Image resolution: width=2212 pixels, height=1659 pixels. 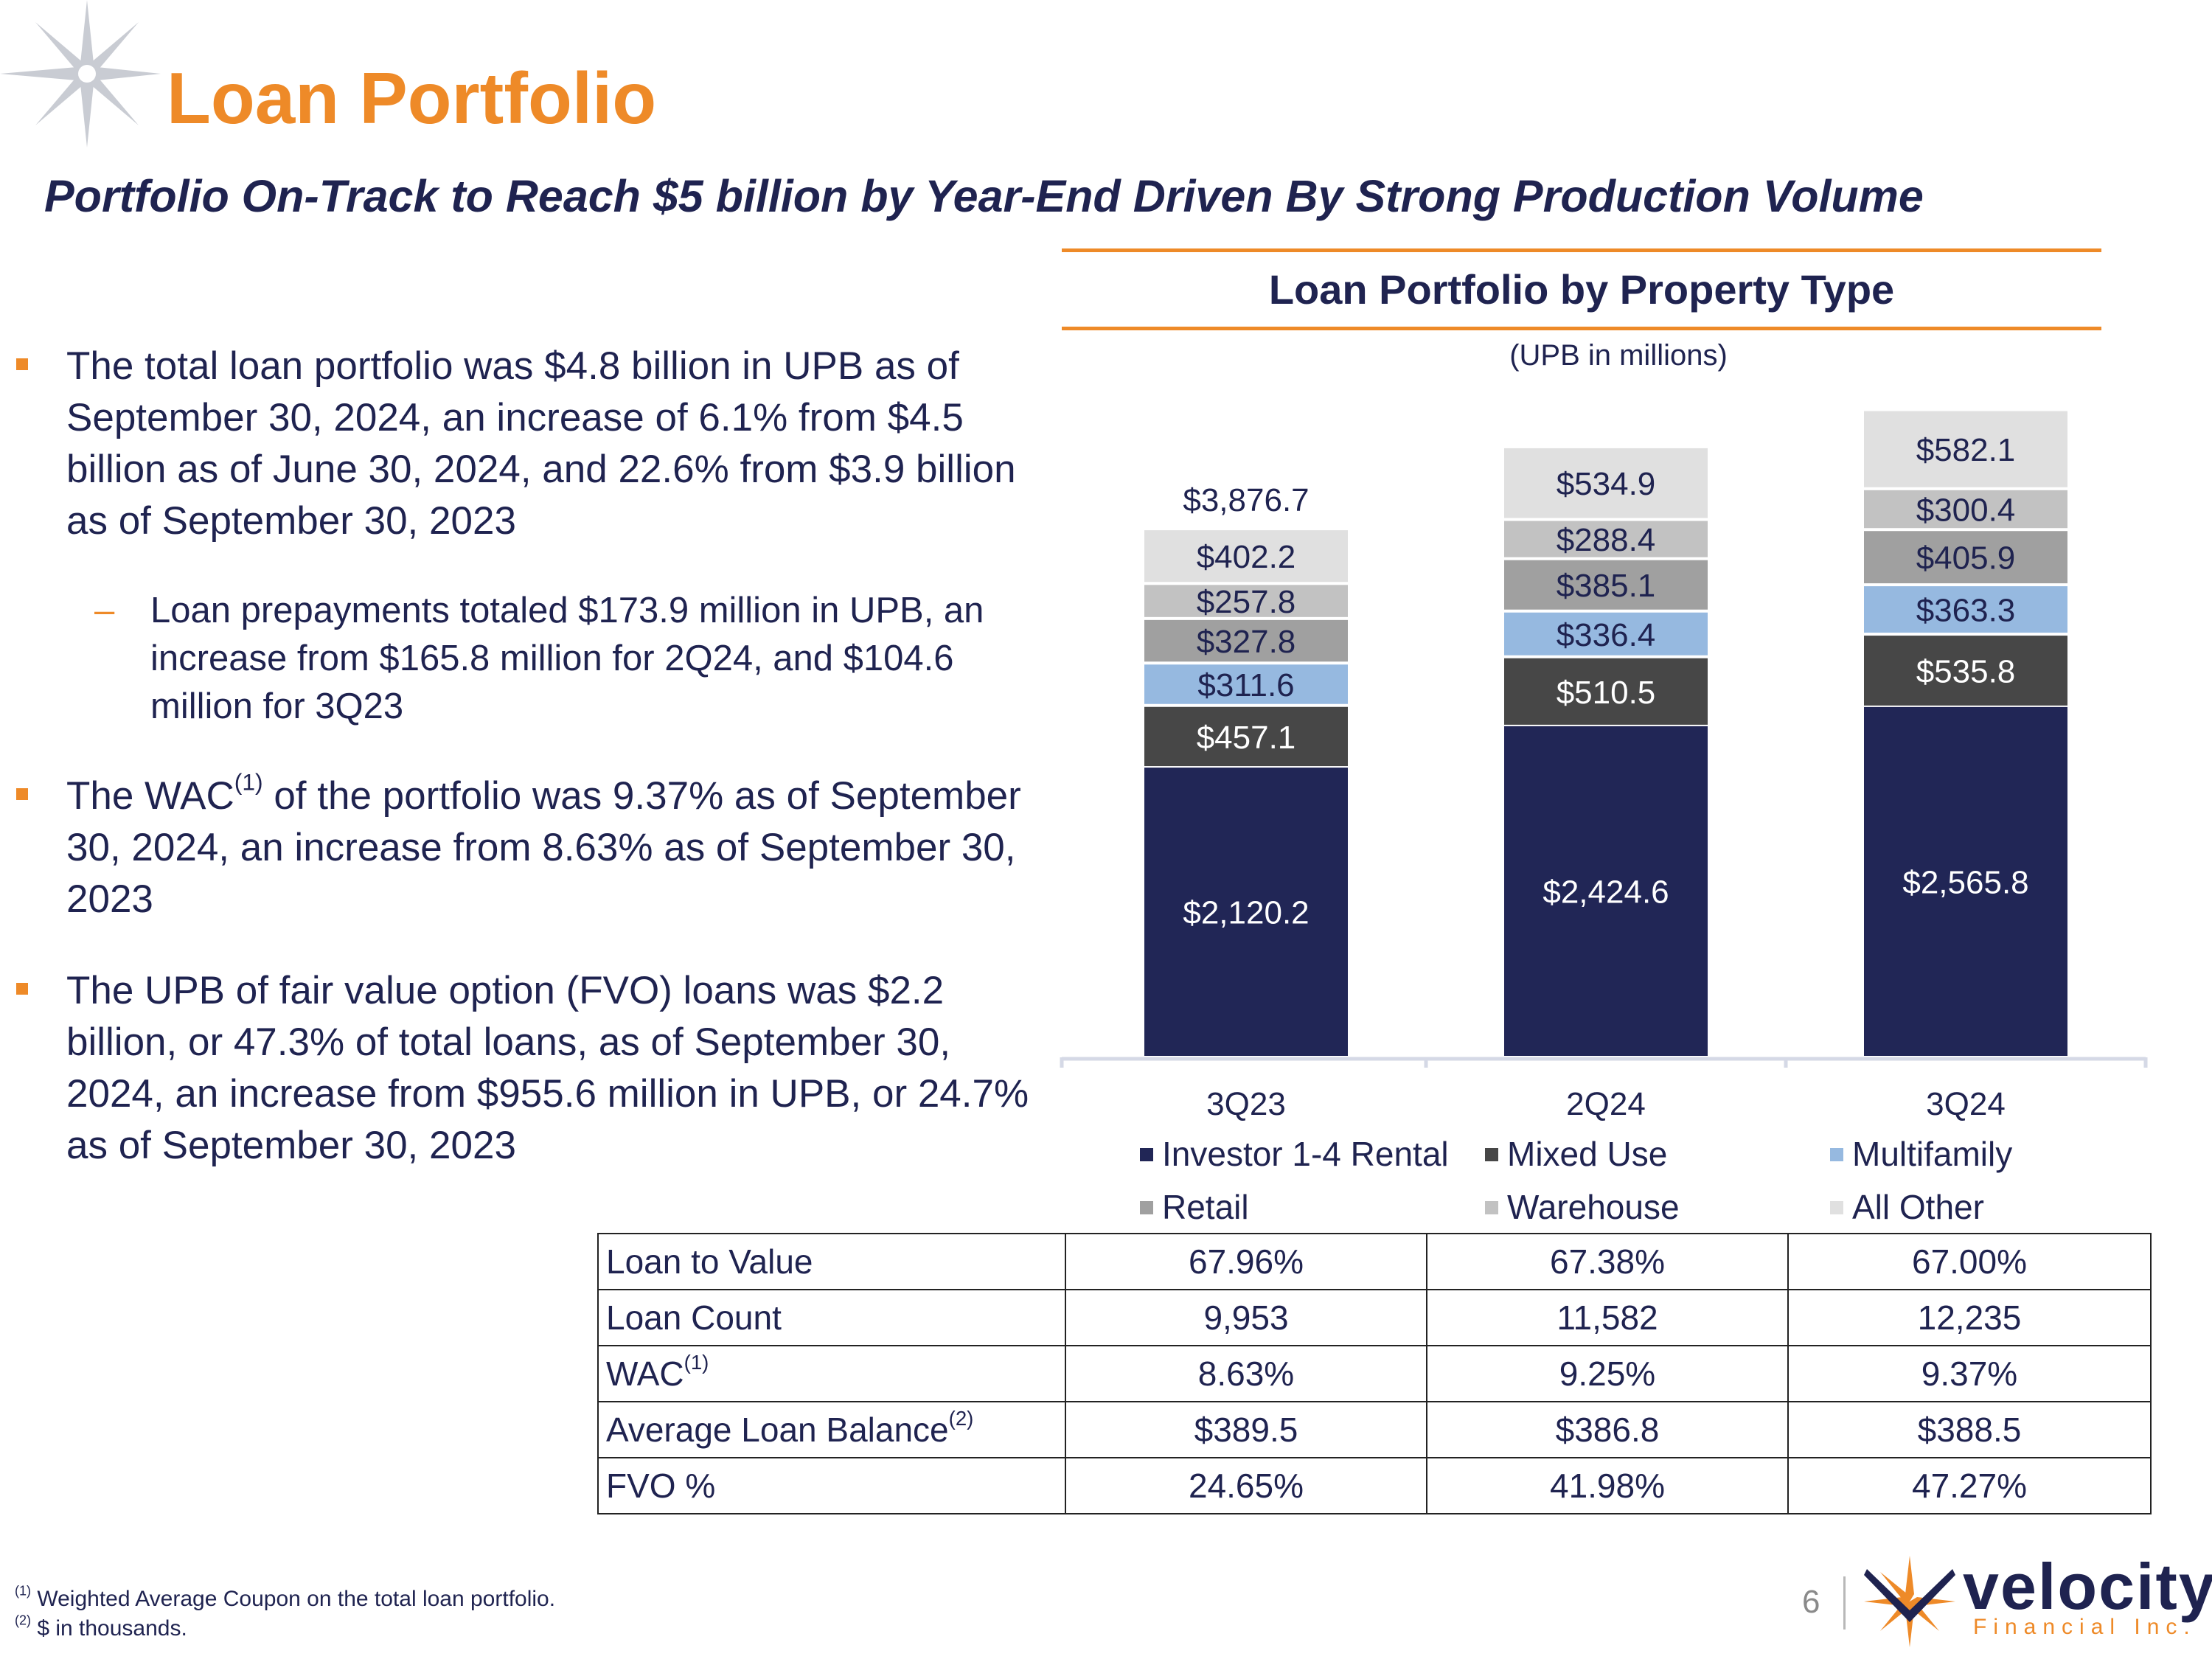 I want to click on x-tick-label: 3Q23, so click(x=1246, y=1103).